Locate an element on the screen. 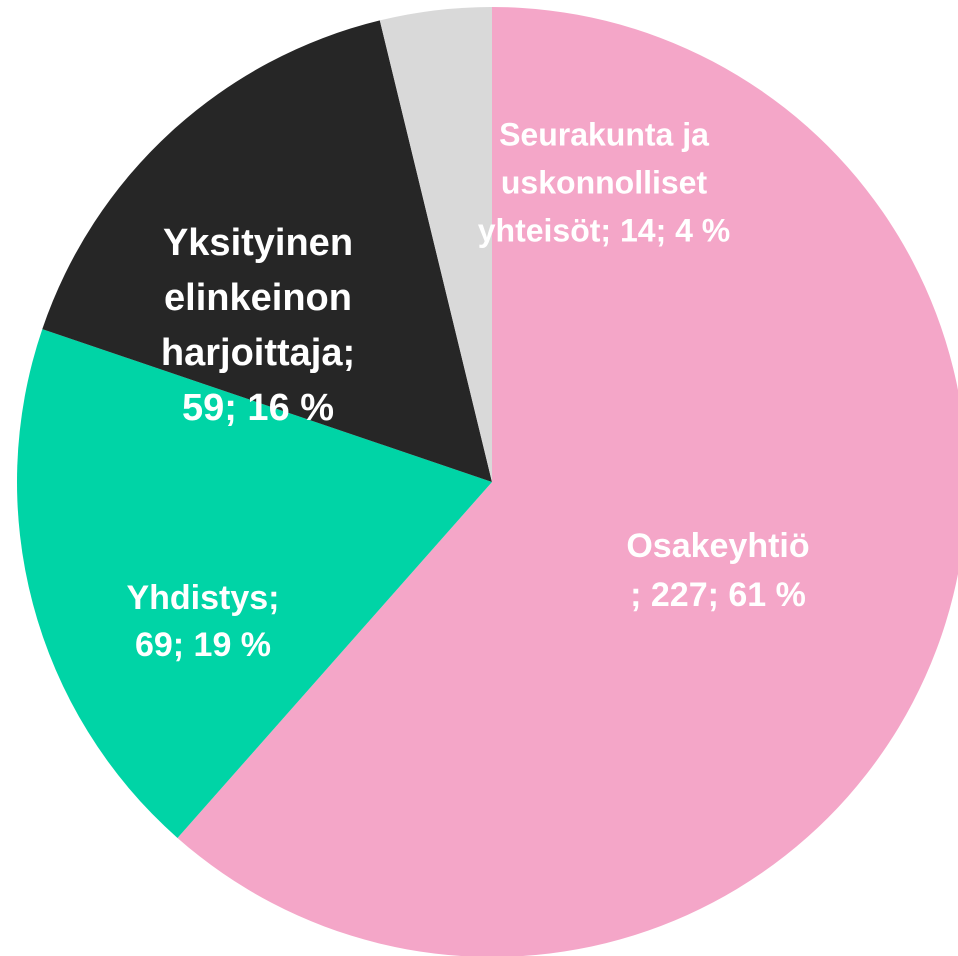 Image resolution: width=958 pixels, height=956 pixels. data-label: Yhdistys; is located at coordinates (202, 598).